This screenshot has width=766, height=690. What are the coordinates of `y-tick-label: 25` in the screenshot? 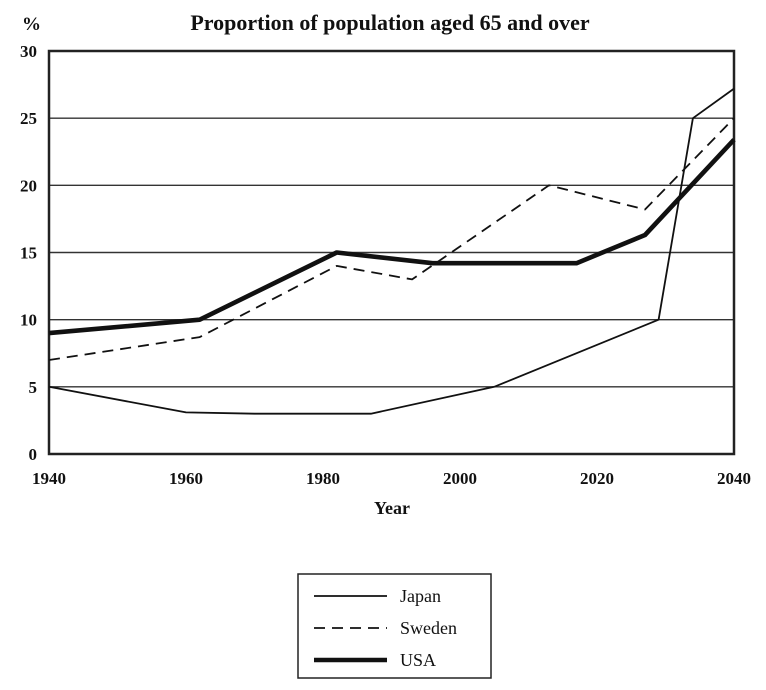 It's located at (28, 118).